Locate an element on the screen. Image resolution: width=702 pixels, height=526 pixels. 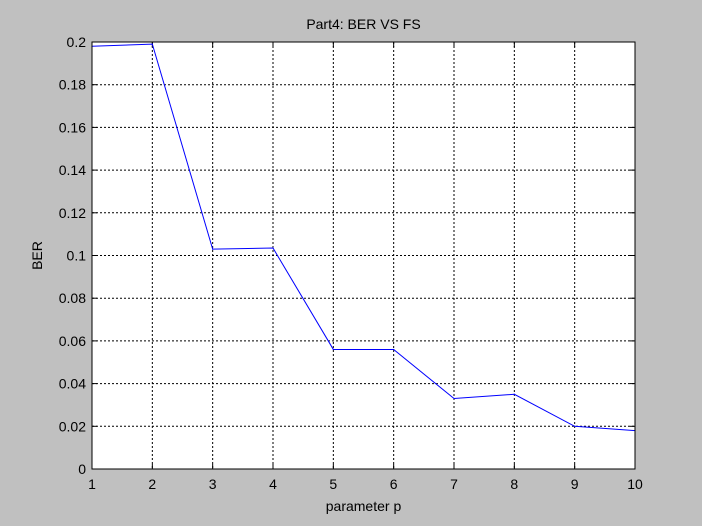
y-tick-label: 0 is located at coordinates (82, 469).